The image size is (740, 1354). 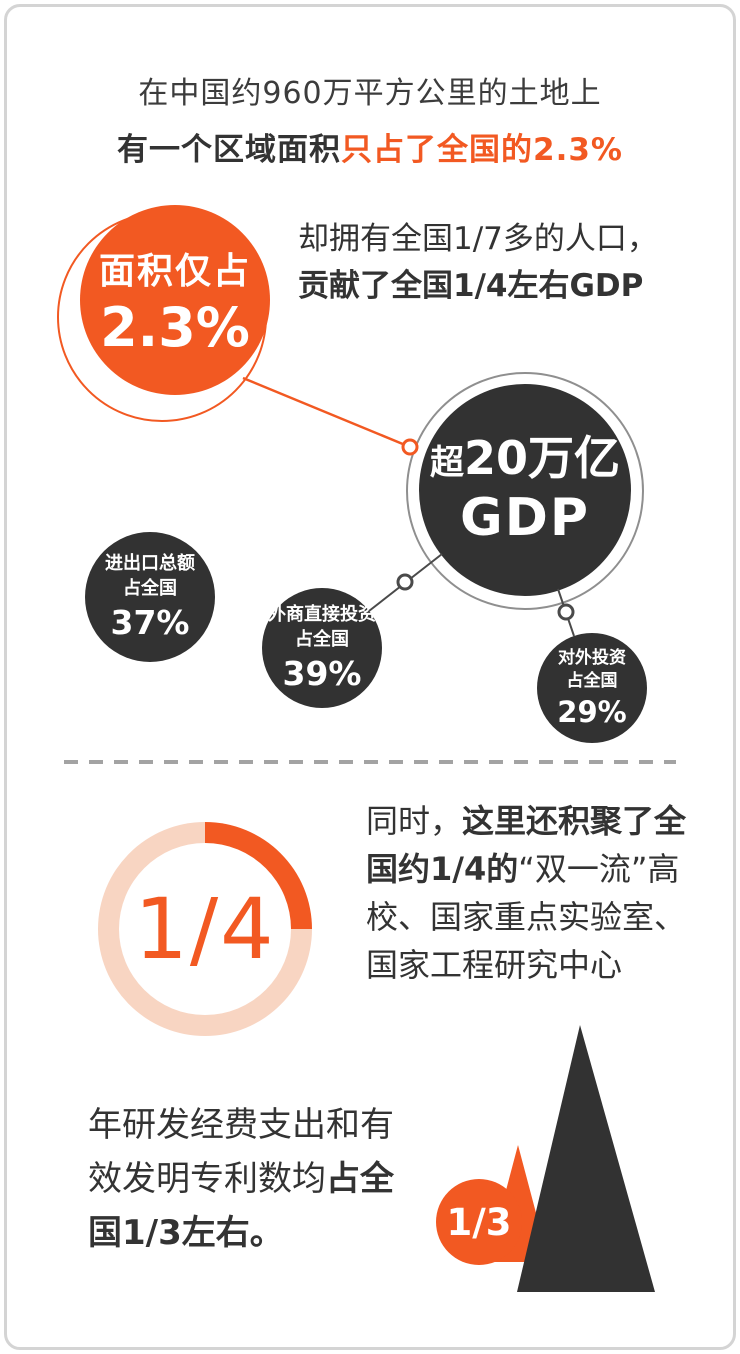 What do you see at coordinates (414, 821) in the screenshot?
I see `cluster-seg1: 同时，` at bounding box center [414, 821].